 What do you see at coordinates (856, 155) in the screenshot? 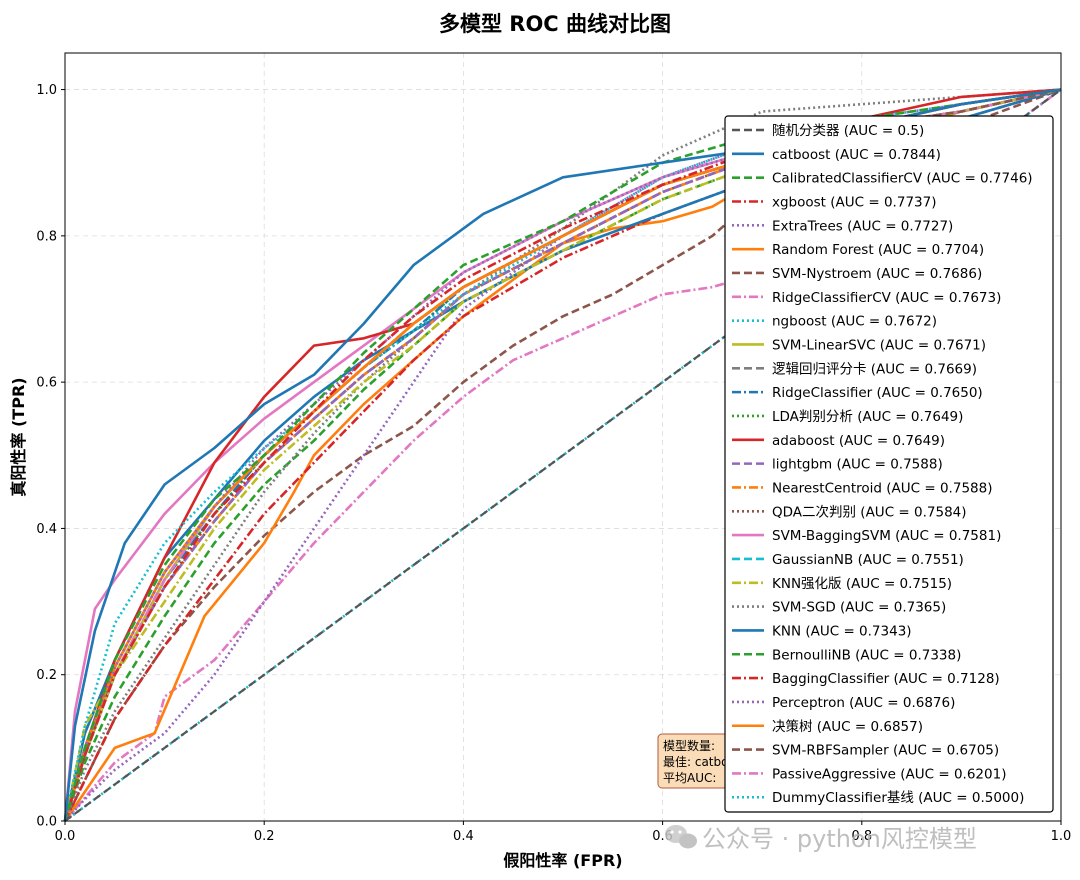
I see `legend-label: catboost (AUC = 0.7844)` at bounding box center [856, 155].